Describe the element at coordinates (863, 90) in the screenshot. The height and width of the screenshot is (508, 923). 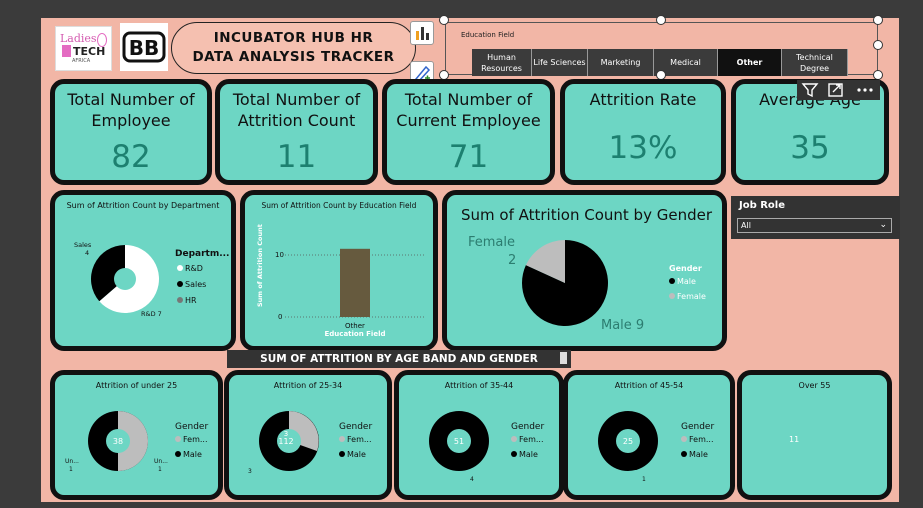
I see `more-options-icon` at that location.